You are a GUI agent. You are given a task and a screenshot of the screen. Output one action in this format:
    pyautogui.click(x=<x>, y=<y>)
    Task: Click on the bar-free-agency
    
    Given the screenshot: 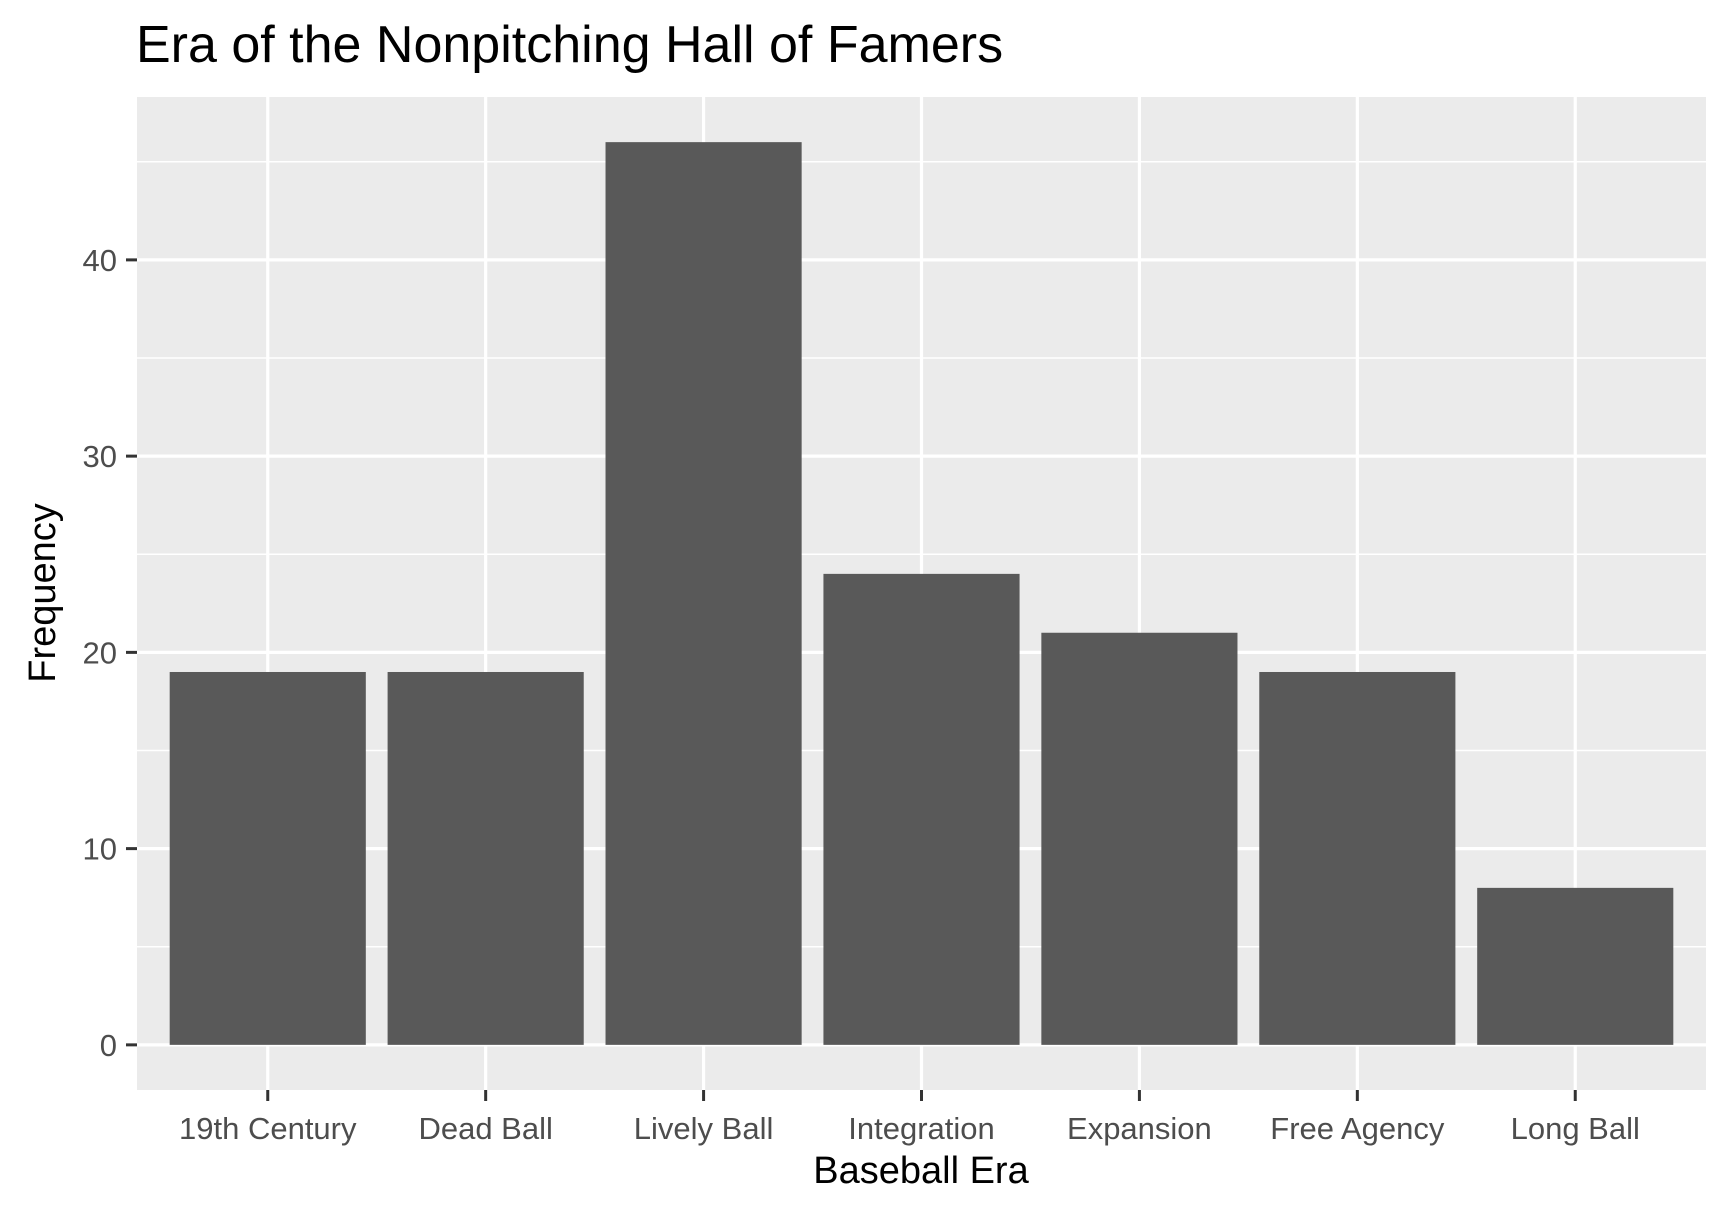 What is the action you would take?
    pyautogui.click(x=1357, y=858)
    